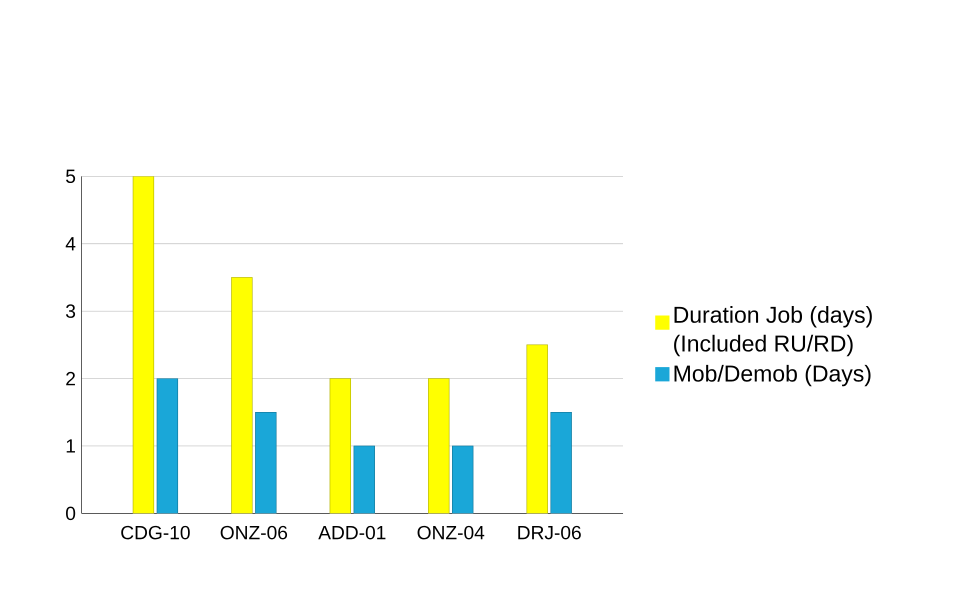 This screenshot has height=595, width=972. I want to click on x-tick-label: ONZ-06, so click(254, 533).